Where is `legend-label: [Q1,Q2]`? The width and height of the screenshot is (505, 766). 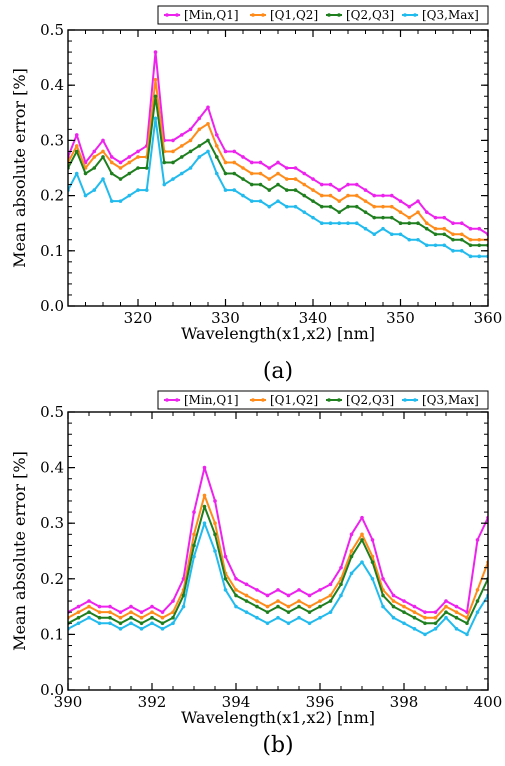
legend-label: [Q1,Q2] is located at coordinates (294, 400).